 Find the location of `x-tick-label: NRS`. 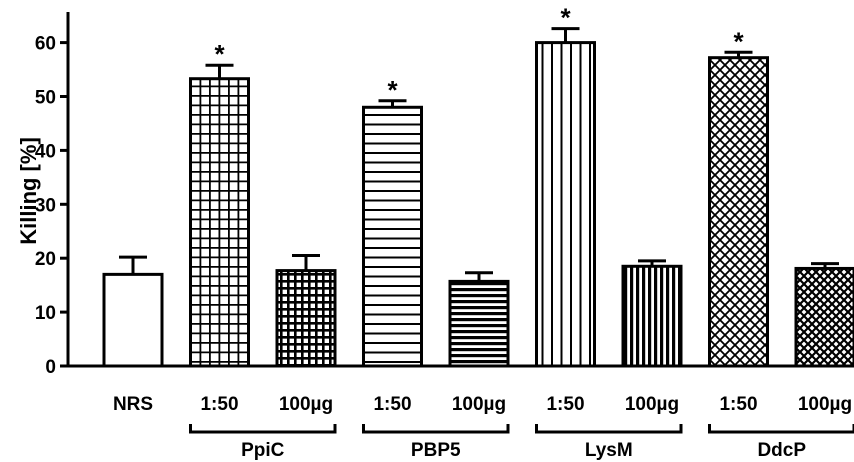

x-tick-label: NRS is located at coordinates (133, 404).